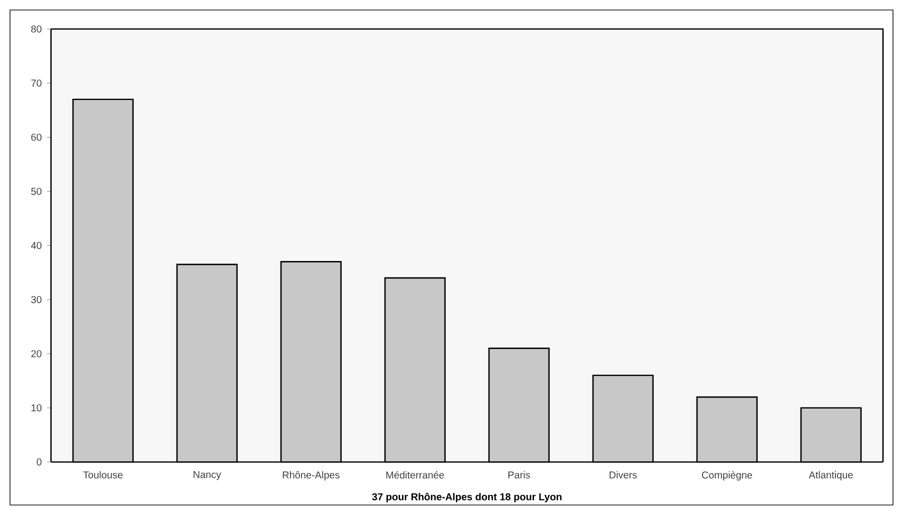 The height and width of the screenshot is (513, 900). What do you see at coordinates (36, 191) in the screenshot?
I see `y-tick-label: 50` at bounding box center [36, 191].